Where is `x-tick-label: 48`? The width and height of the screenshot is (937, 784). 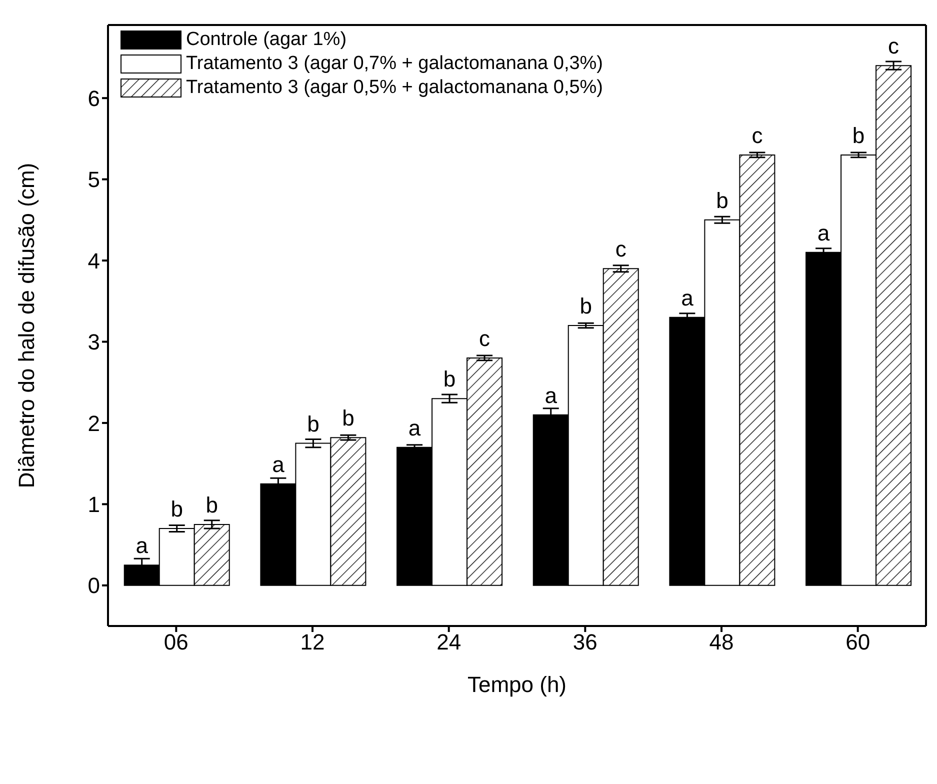
x-tick-label: 48 is located at coordinates (721, 642).